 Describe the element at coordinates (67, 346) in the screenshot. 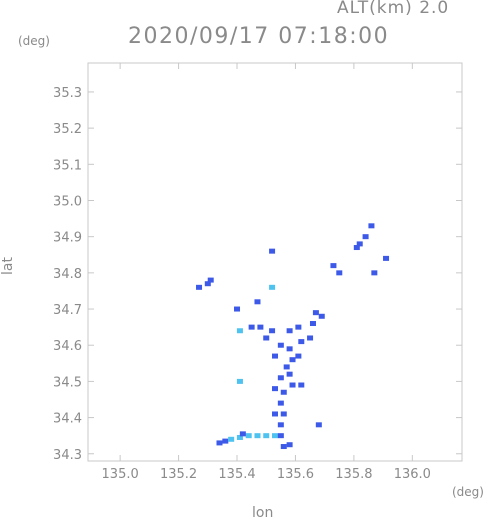

I see `y-tick-label: 34.6` at that location.